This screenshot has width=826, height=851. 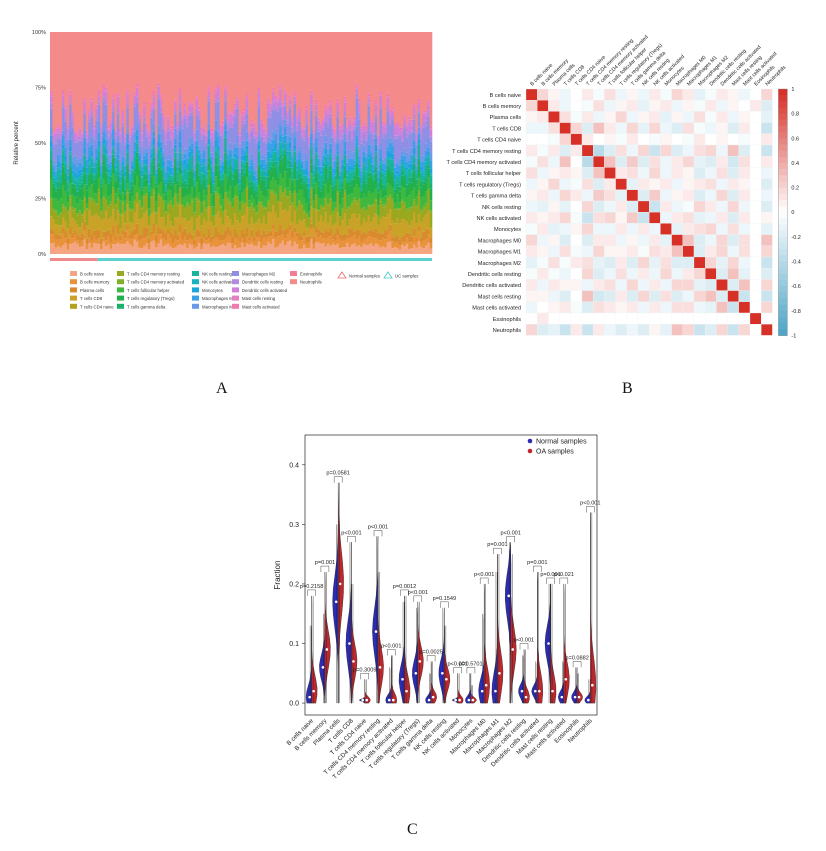 What do you see at coordinates (795, 139) in the screenshot?
I see `colorbar-tick-label: 0.6` at bounding box center [795, 139].